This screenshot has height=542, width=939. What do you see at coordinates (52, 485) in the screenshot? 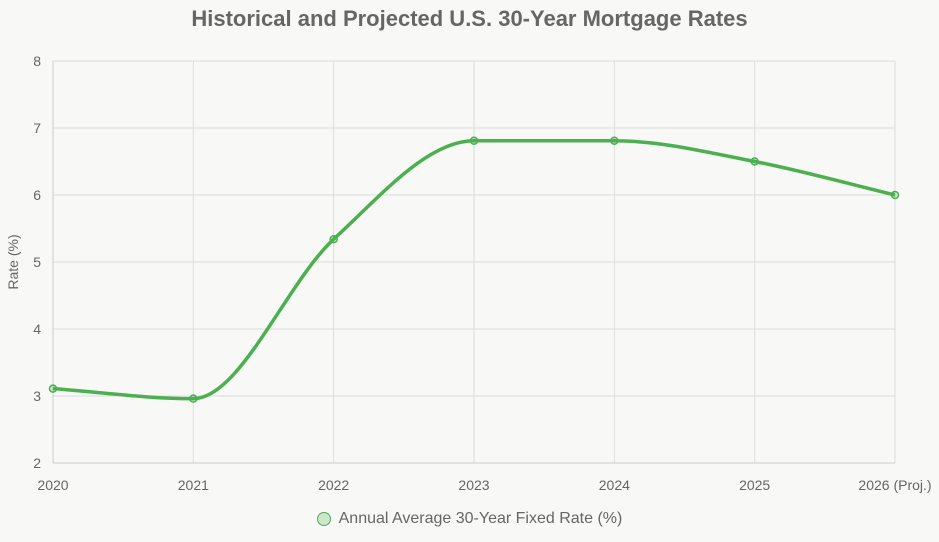
I see `x-tick-label: 2020` at bounding box center [52, 485].